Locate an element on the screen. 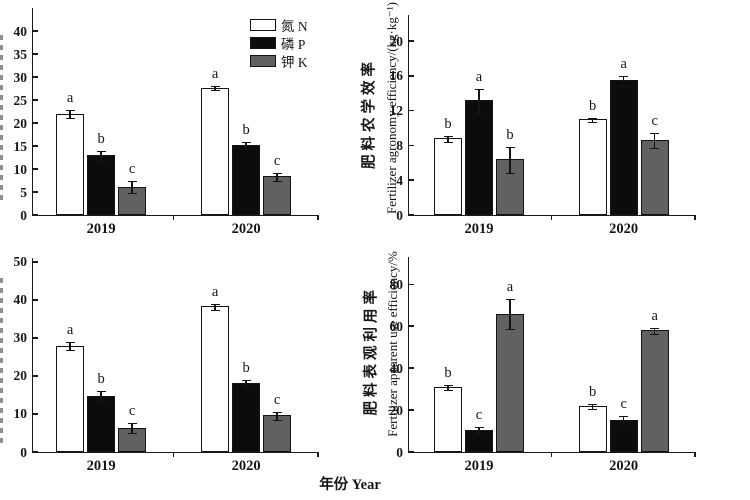 This screenshot has height=500, width=750. y-tick-label: 5 is located at coordinates (23, 192).